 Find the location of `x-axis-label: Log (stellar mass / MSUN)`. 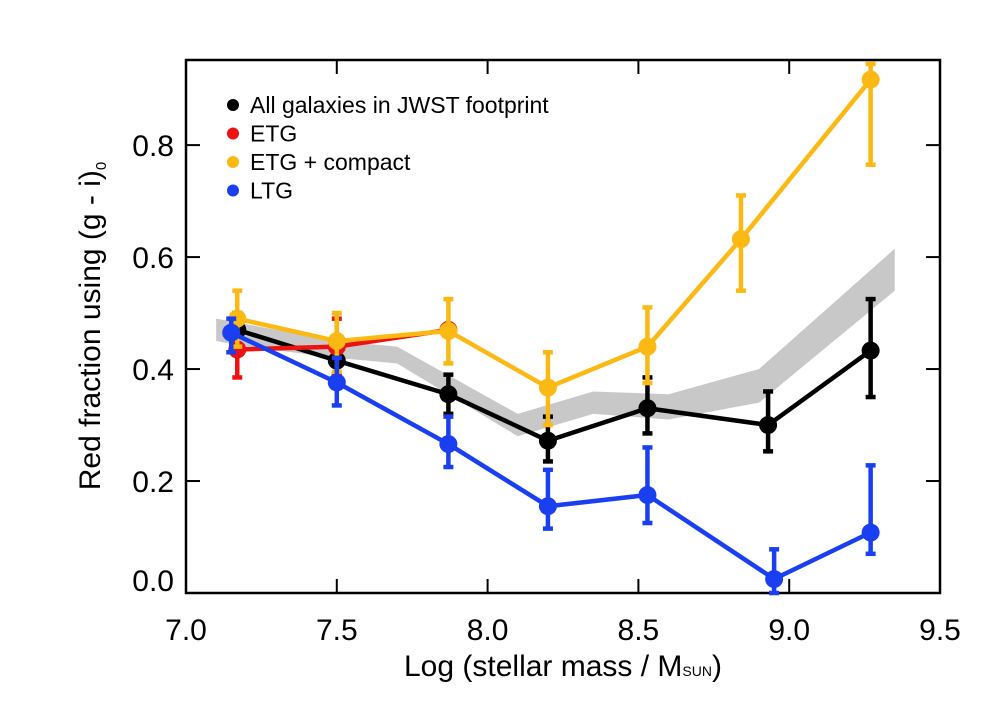

x-axis-label: Log (stellar mass / MSUN) is located at coordinates (563, 666).